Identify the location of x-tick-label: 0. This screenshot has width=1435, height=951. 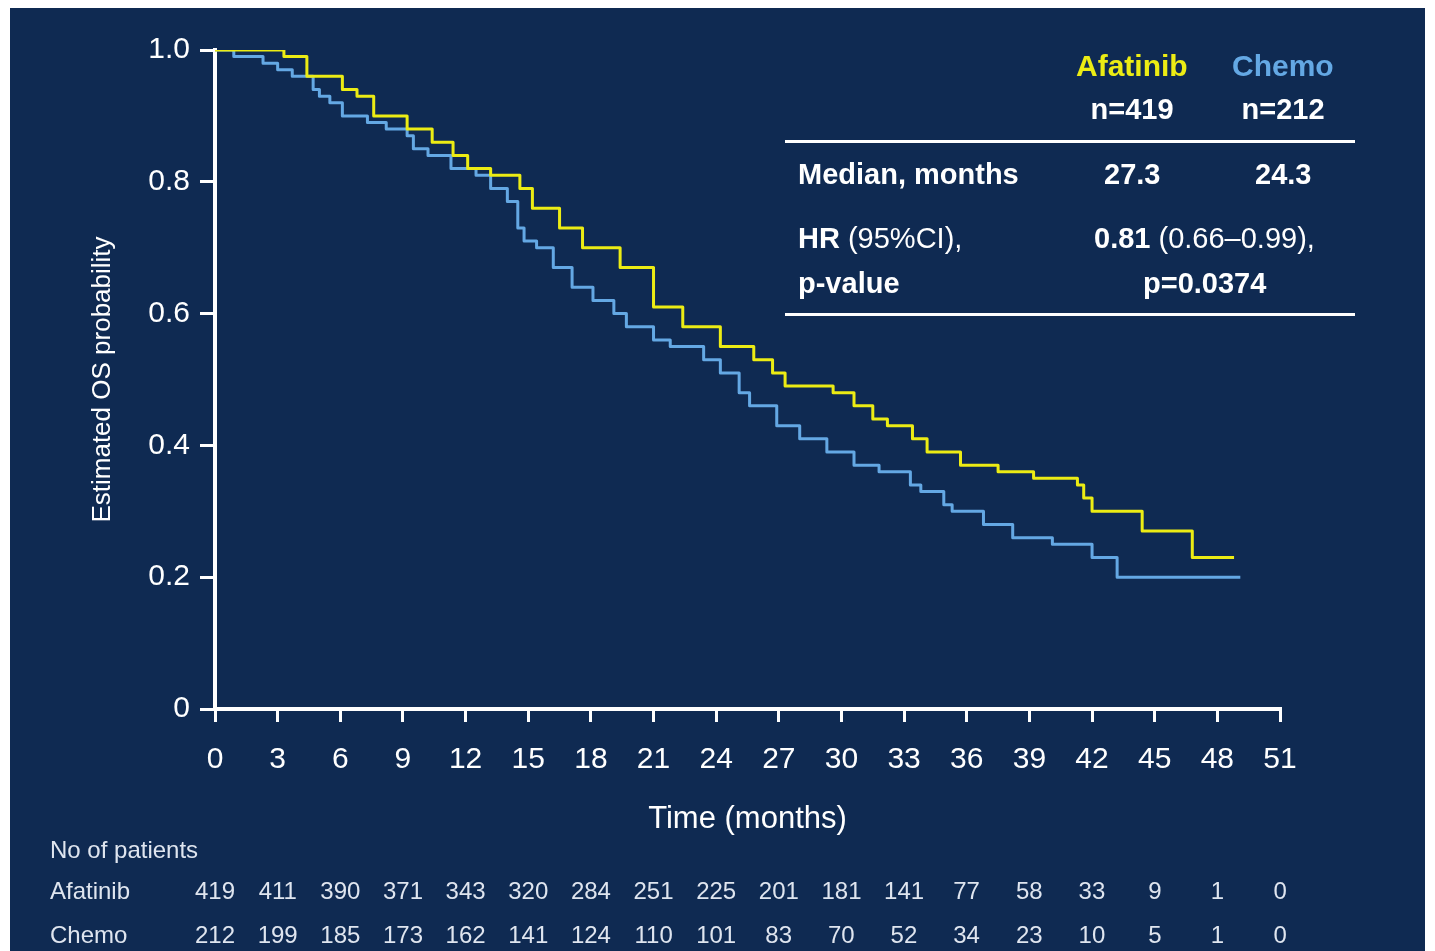
(215, 758).